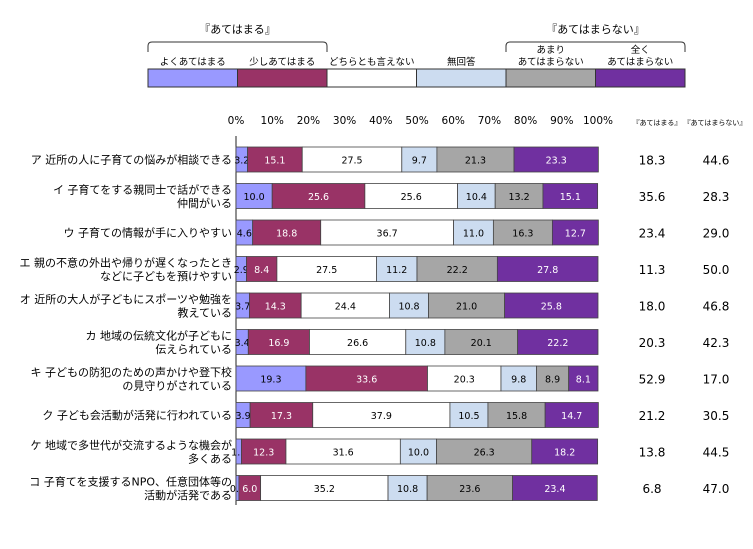  Describe the element at coordinates (518, 380) in the screenshot. I see `bar-data-label: 9.8` at that location.